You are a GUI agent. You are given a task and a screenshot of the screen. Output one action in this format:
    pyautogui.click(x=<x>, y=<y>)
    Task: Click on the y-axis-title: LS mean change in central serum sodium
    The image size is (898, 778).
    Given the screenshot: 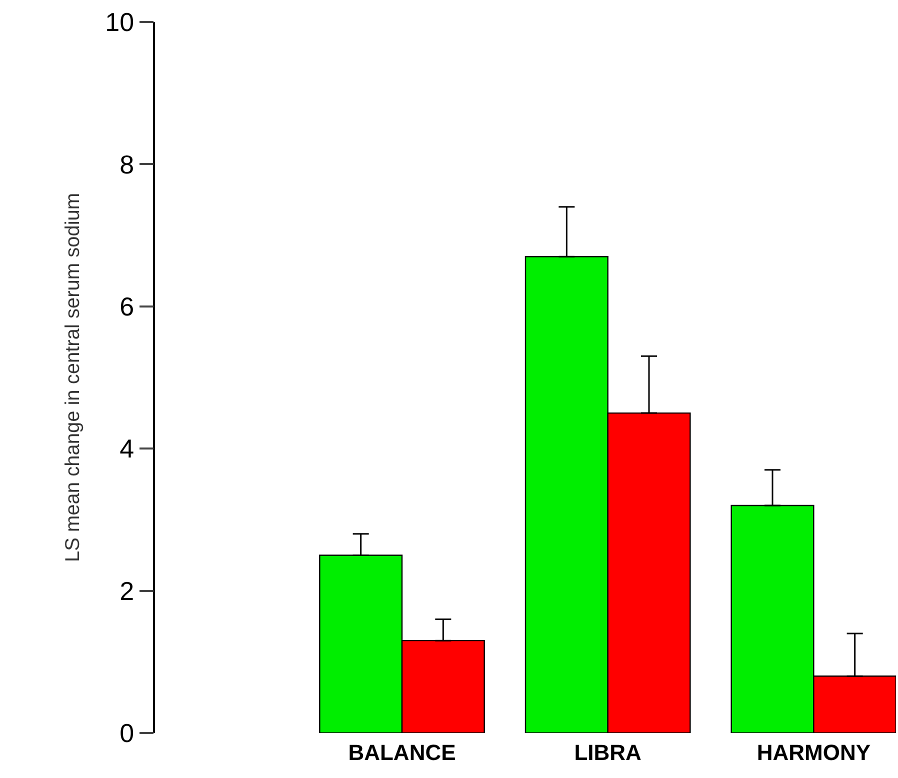 What is the action you would take?
    pyautogui.click(x=73, y=377)
    